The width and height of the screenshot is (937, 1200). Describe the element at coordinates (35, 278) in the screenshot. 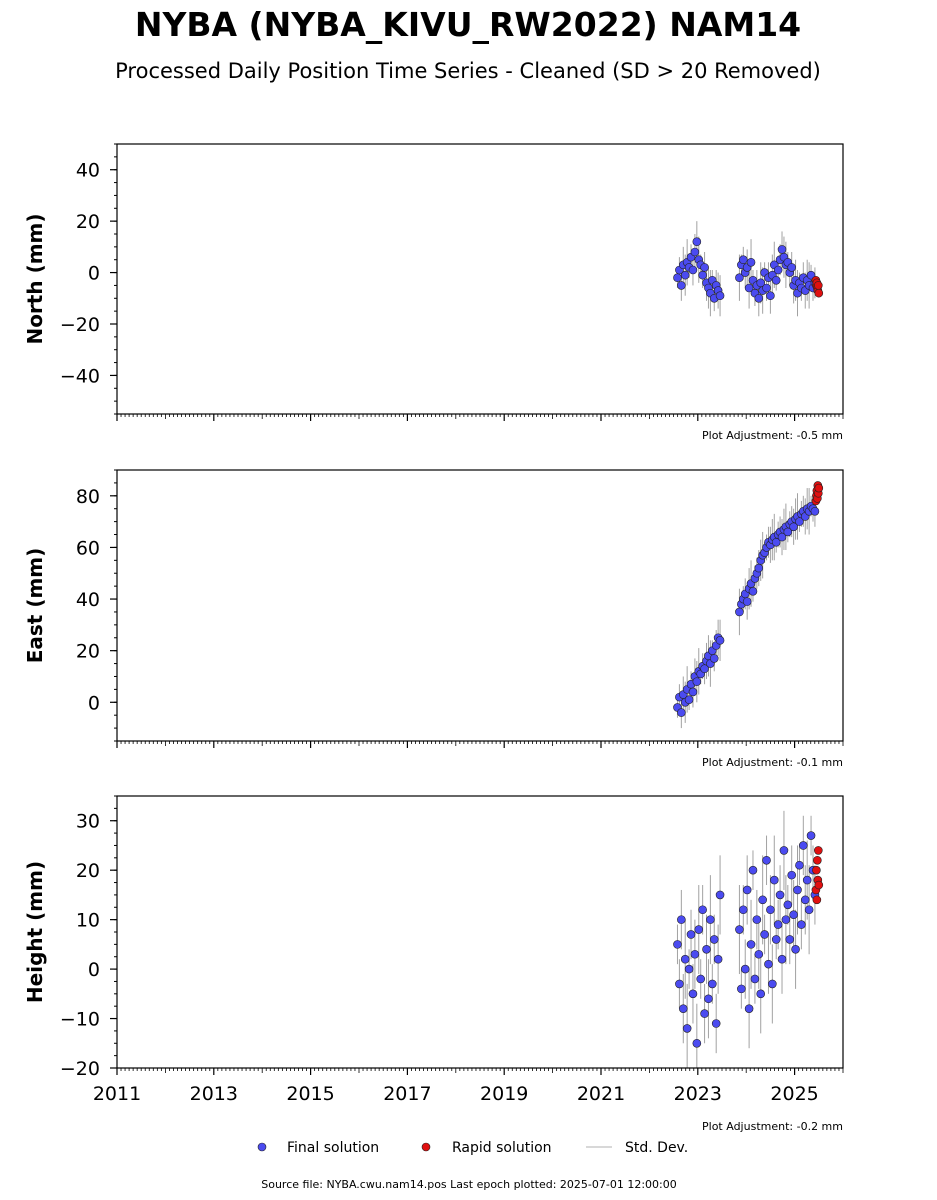

I see `y-axis-label-north: North (mm)` at that location.